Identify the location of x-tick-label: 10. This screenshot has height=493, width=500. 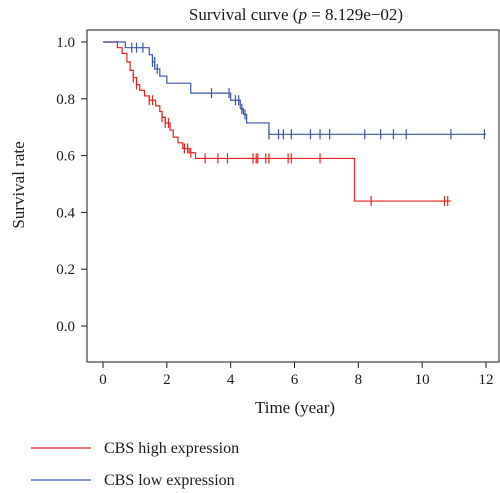
(422, 380).